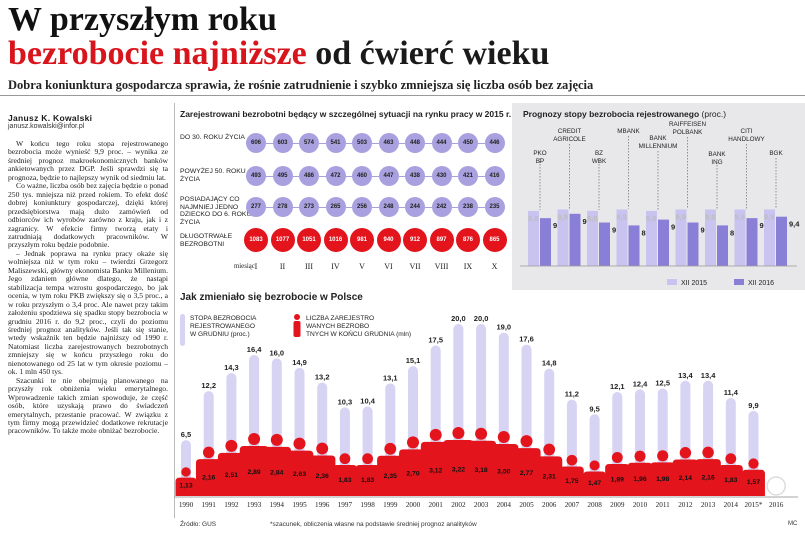  Describe the element at coordinates (533, 218) in the screenshot. I see `forecast-value-label: 9,8` at that location.